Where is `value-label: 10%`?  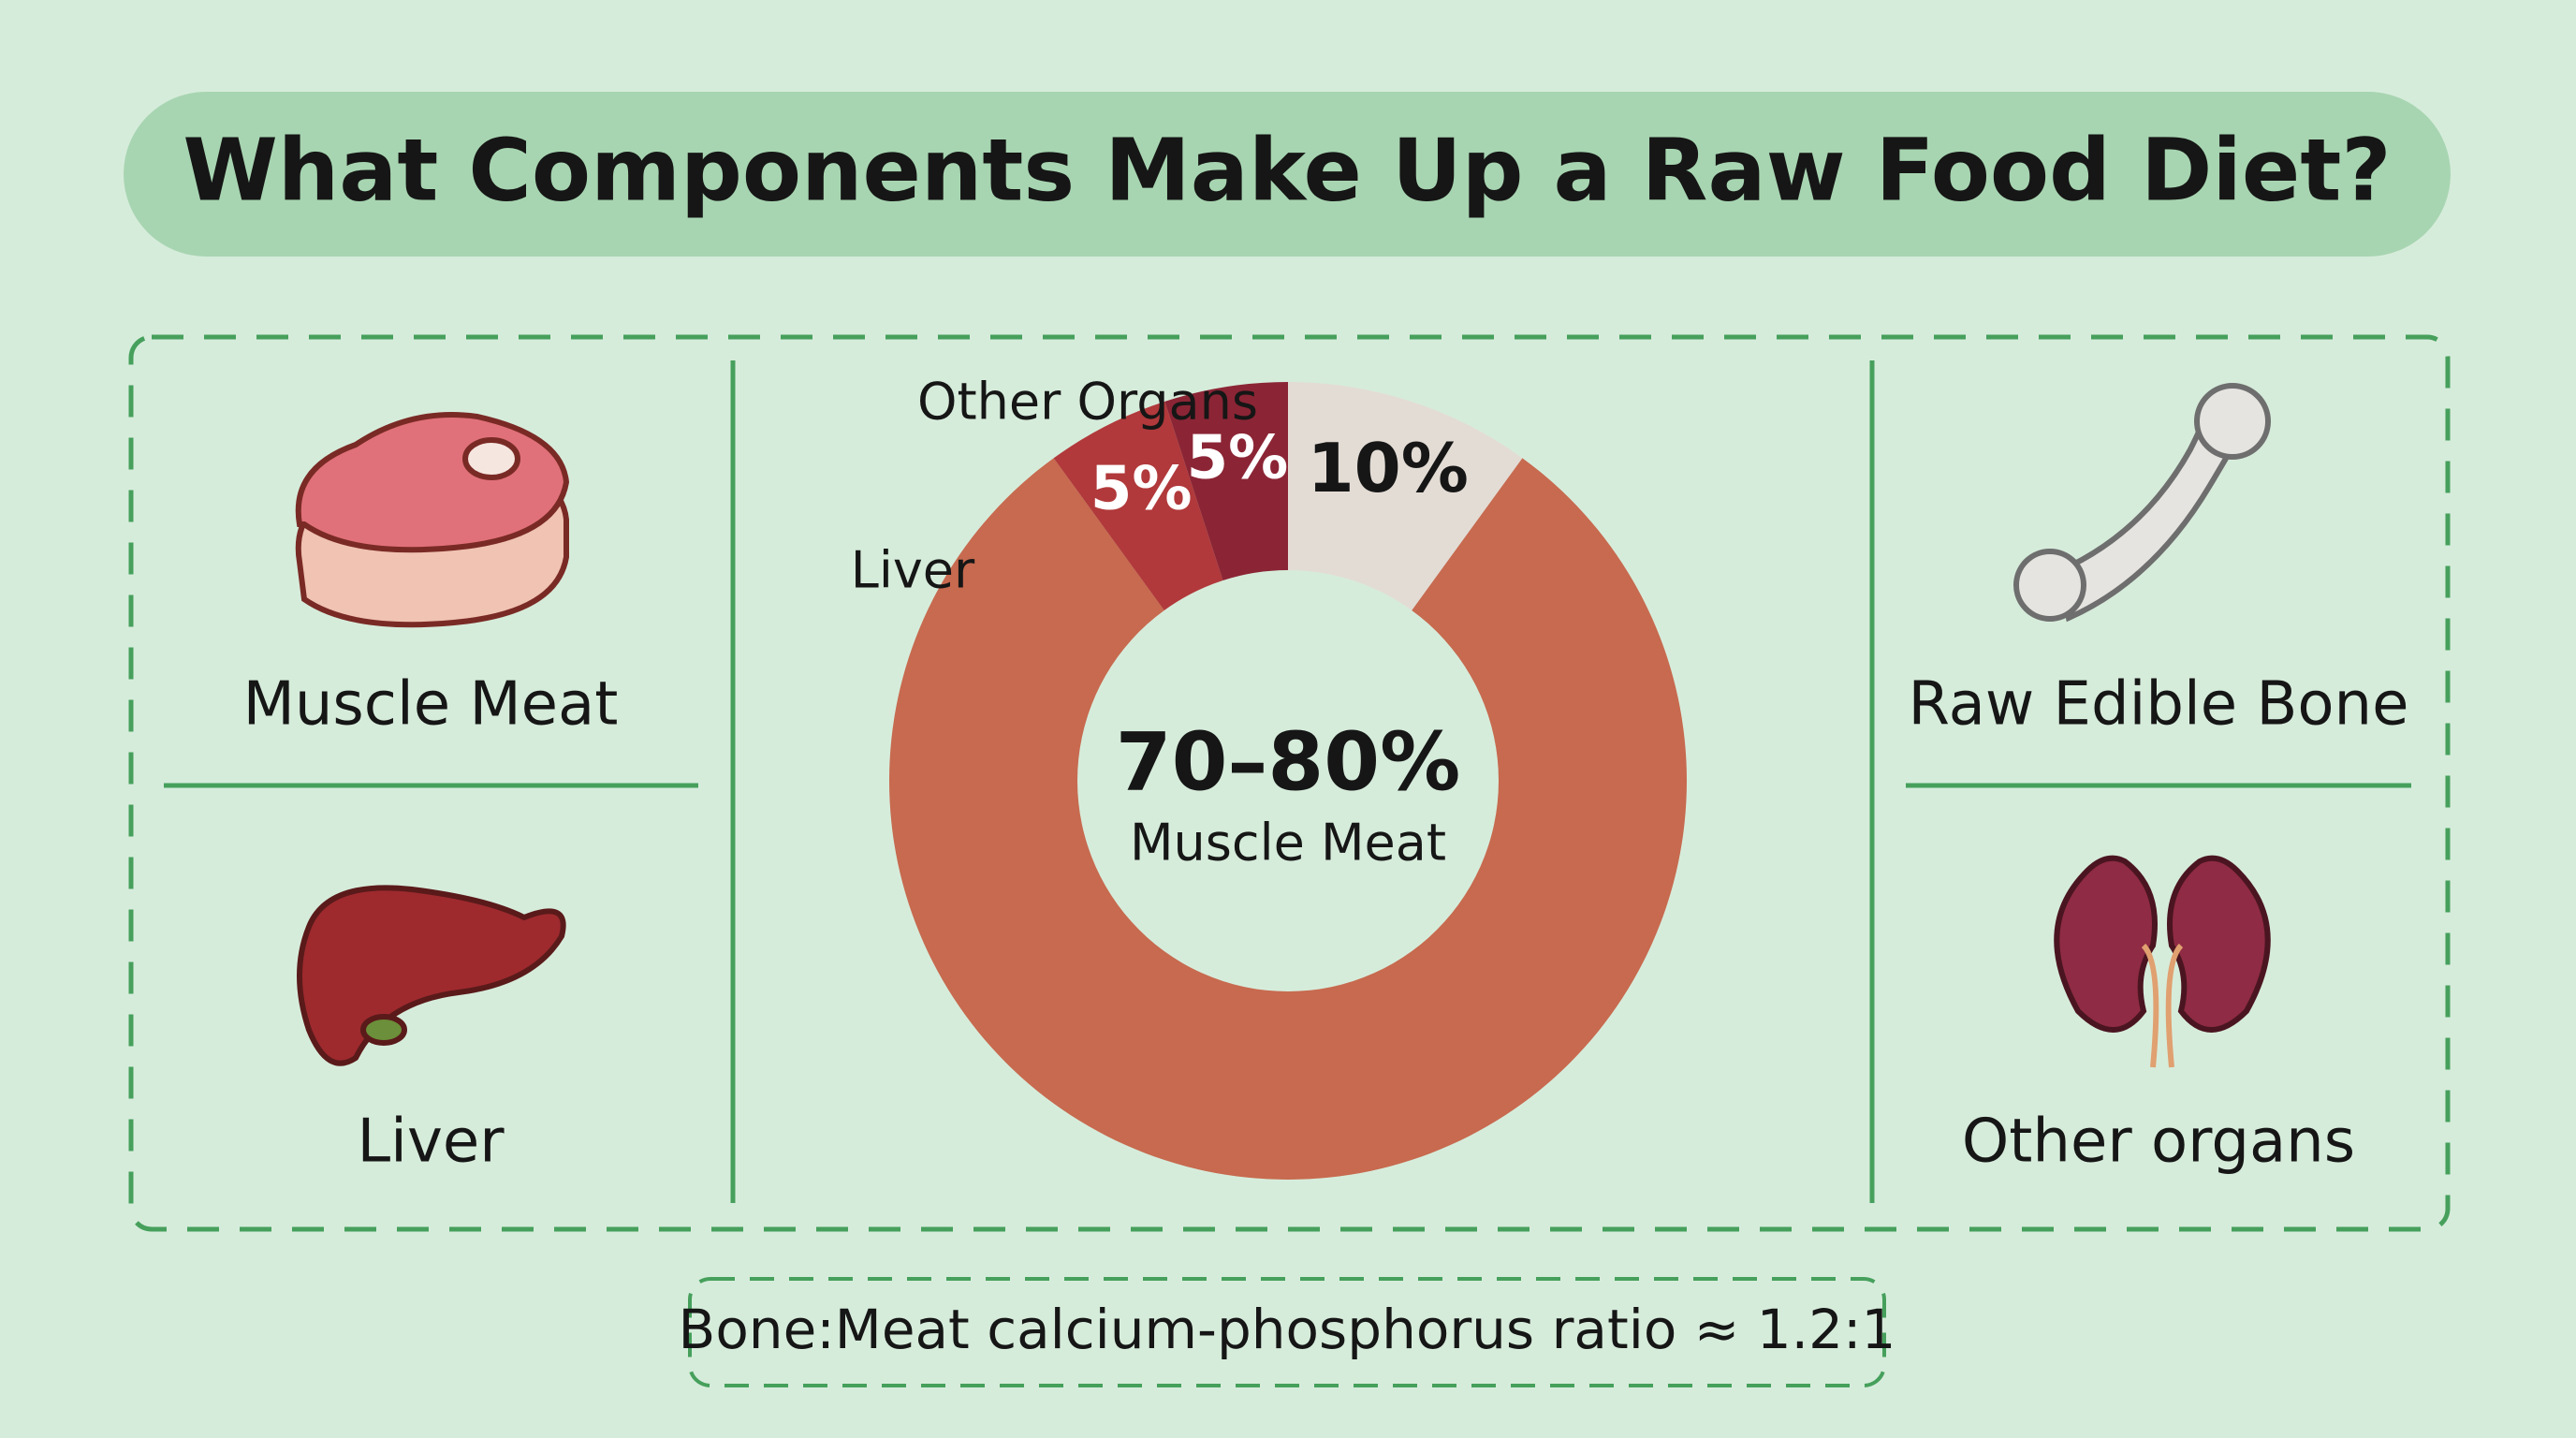
value-label: 10% is located at coordinates (1388, 468).